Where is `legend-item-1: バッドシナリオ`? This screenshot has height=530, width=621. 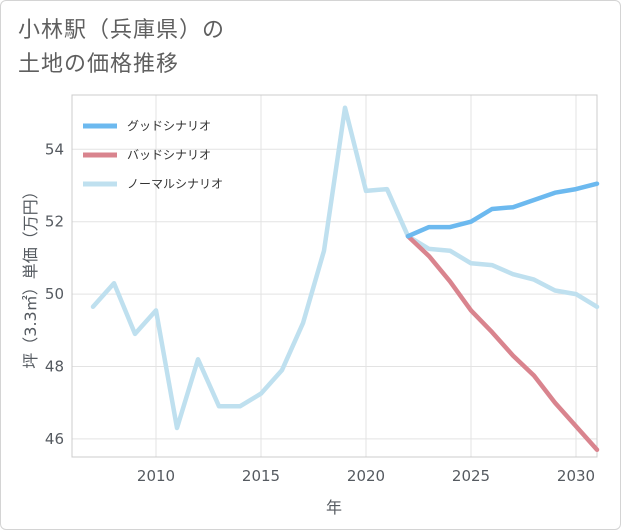
legend-item-1: バッドシナリオ is located at coordinates (147, 155).